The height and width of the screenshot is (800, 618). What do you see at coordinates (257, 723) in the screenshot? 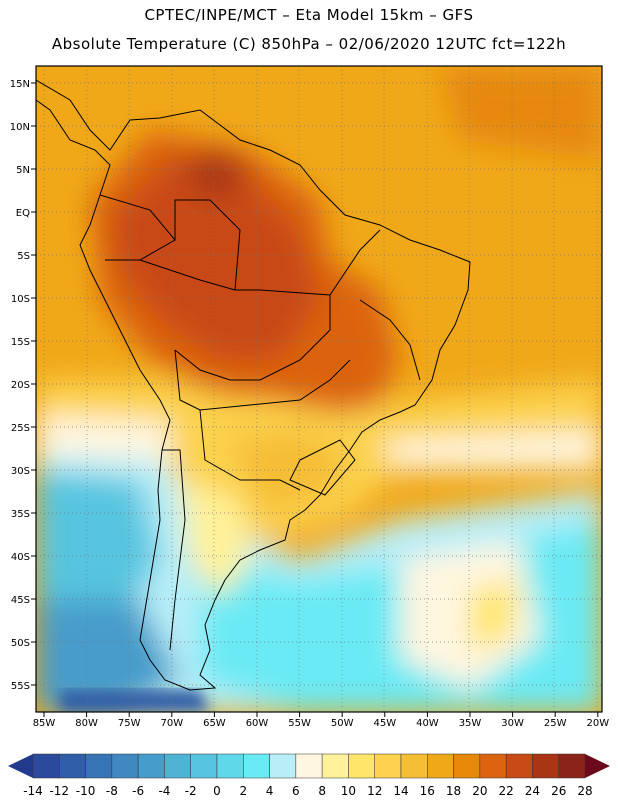
I see `lon-label: 60W` at bounding box center [257, 723].